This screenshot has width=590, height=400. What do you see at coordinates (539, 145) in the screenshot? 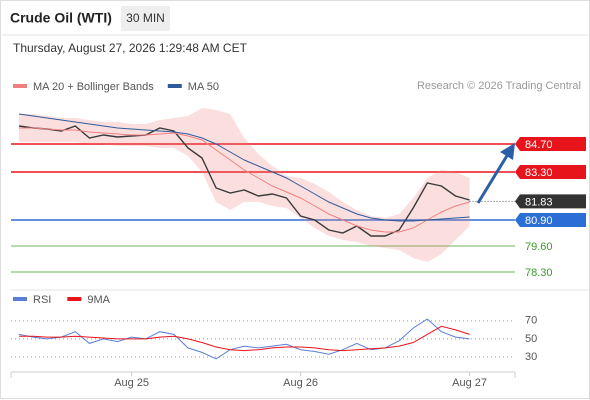
I see `level-label: 84.70` at bounding box center [539, 145].